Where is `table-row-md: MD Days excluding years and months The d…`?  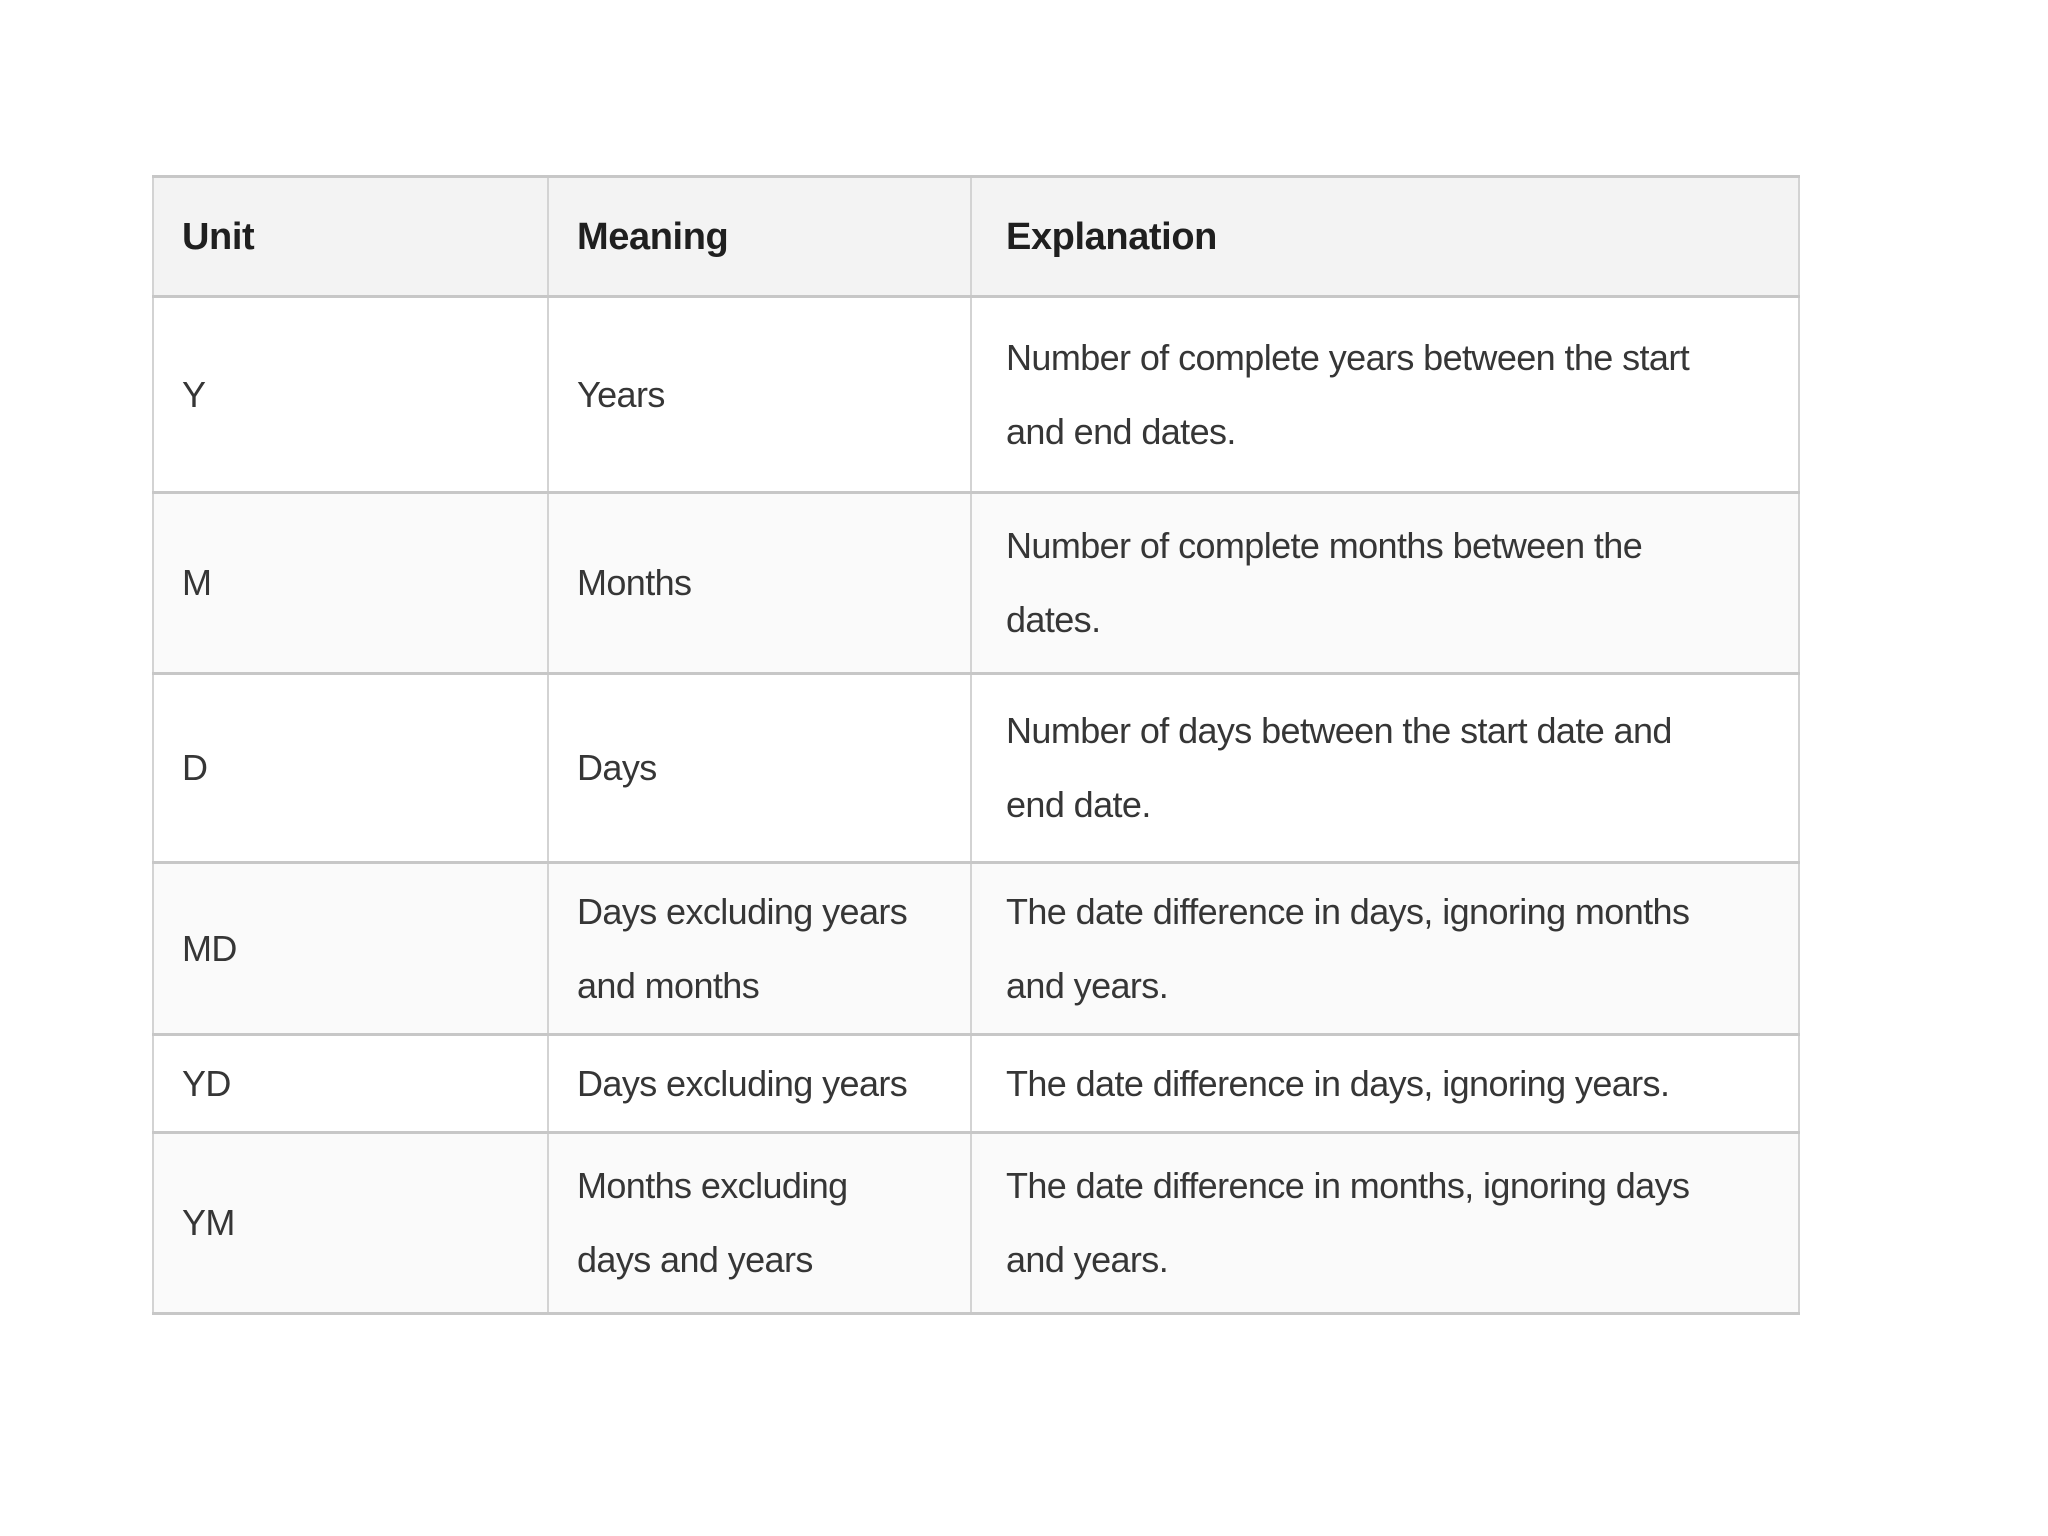 table-row-md: MD Days excluding years and months The d… is located at coordinates (976, 948).